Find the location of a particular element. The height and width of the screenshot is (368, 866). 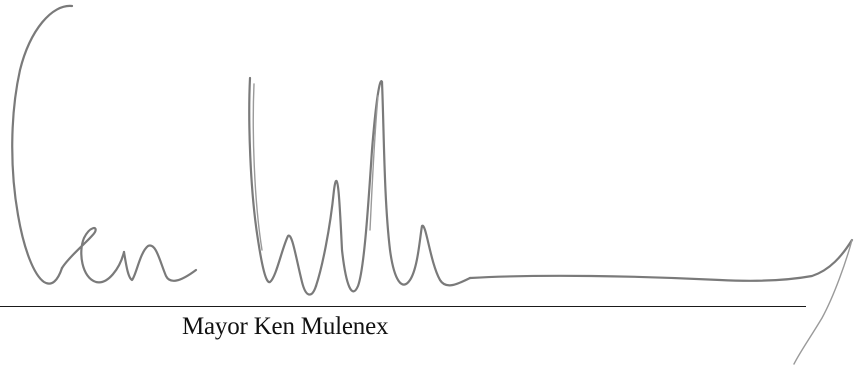

signature-stroke-m-left is located at coordinates (283, 186).